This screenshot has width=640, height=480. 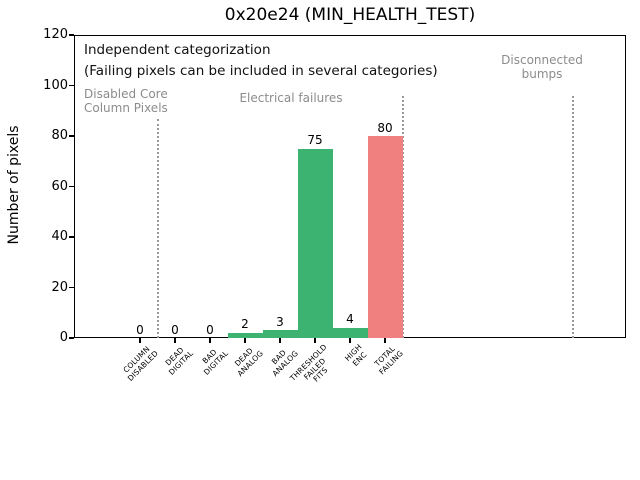 I want to click on bar-value-label: 80, so click(x=385, y=127).